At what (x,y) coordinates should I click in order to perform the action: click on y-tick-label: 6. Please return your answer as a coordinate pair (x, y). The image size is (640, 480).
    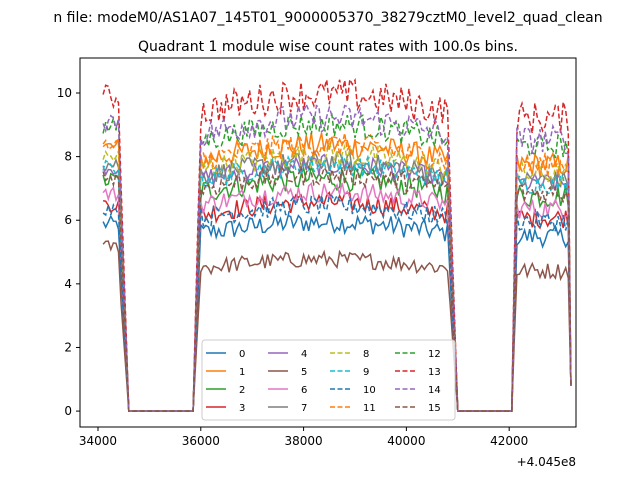
    Looking at the image, I should click on (68, 220).